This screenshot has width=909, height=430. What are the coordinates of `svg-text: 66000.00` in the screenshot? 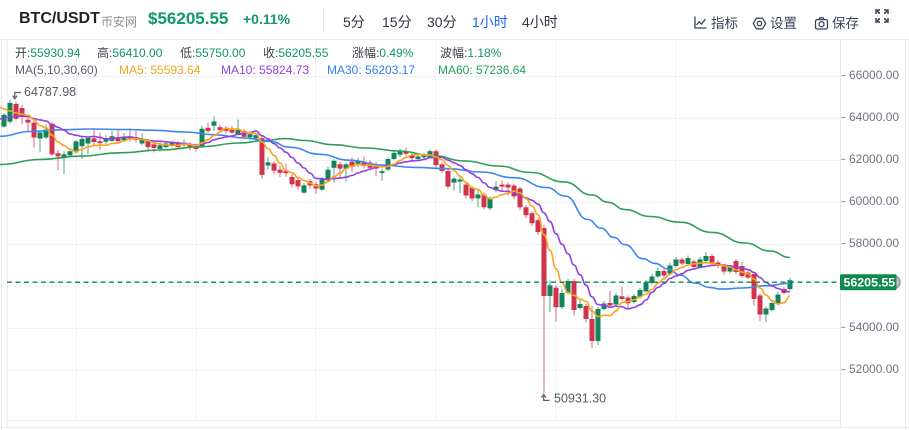 It's located at (874, 75).